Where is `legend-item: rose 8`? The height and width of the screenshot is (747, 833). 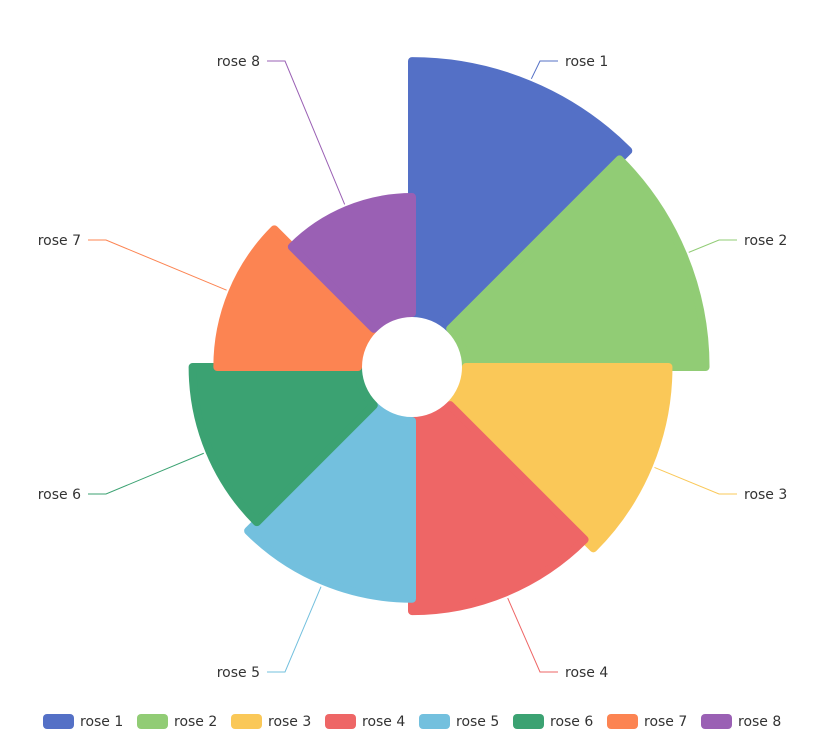
legend-item: rose 8 is located at coordinates (759, 722).